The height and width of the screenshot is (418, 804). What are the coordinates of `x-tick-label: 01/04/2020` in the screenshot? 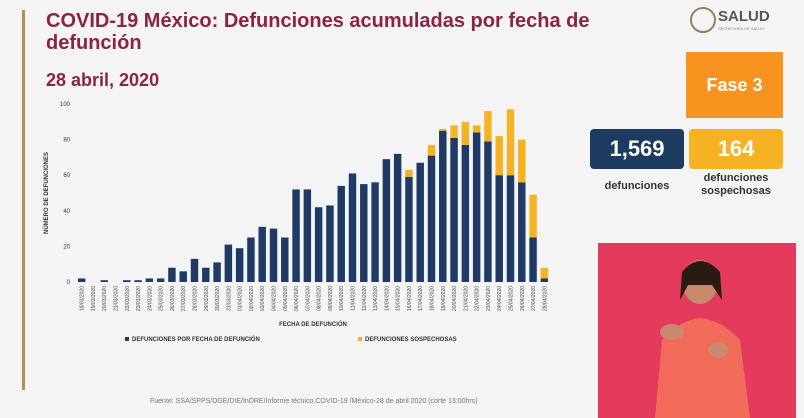 It's located at (241, 298).